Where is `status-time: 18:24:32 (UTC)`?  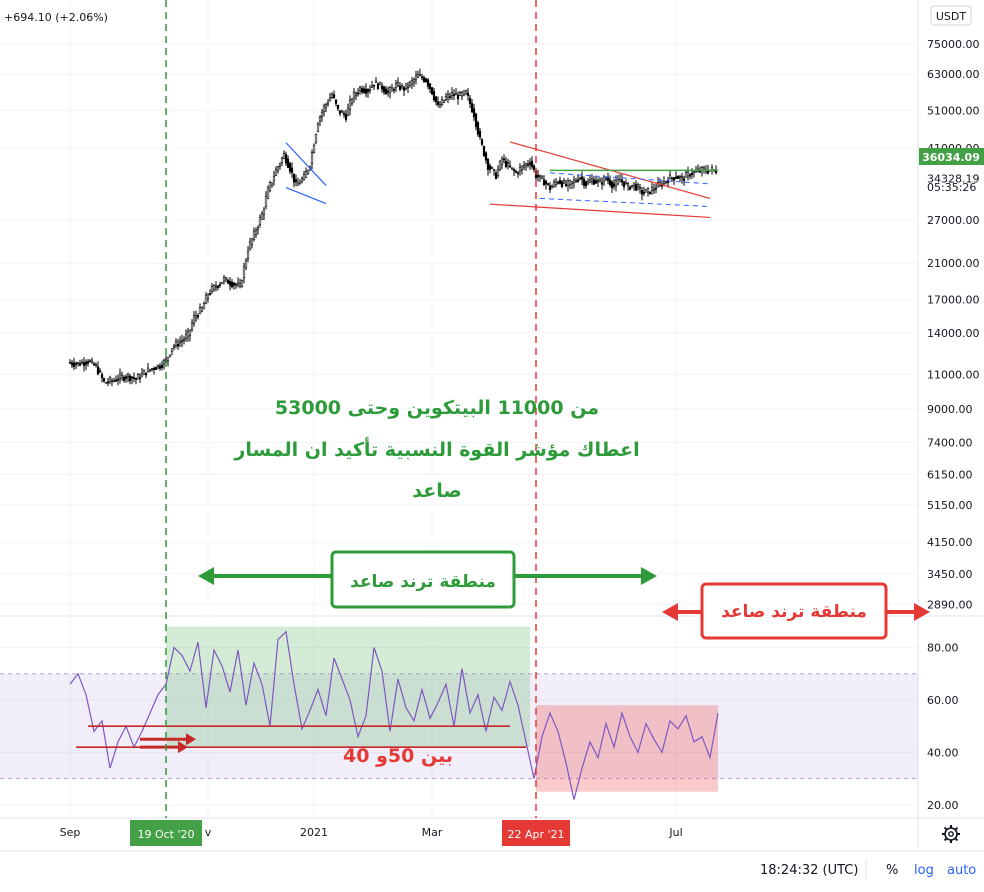
status-time: 18:24:32 (UTC) is located at coordinates (809, 870).